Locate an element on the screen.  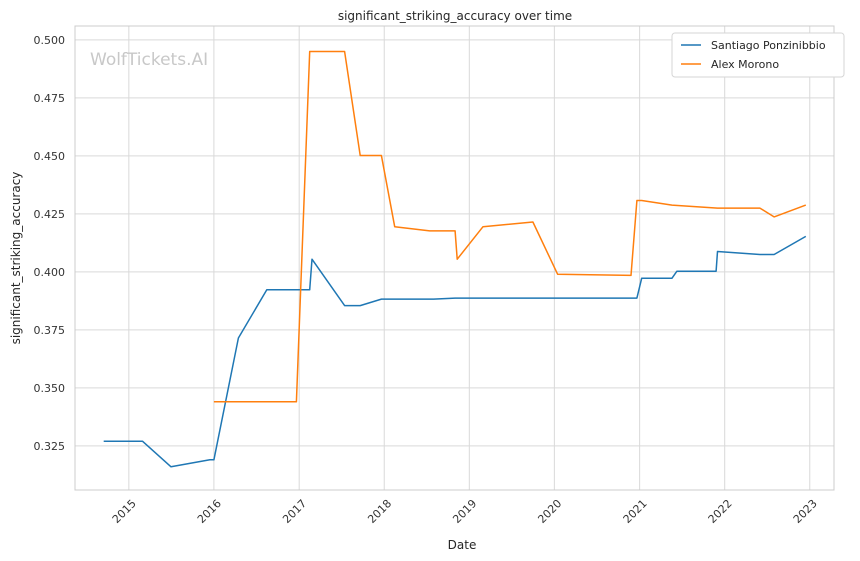
legend: Santiago Ponzinibbio Alex Morono is located at coordinates (758, 55).